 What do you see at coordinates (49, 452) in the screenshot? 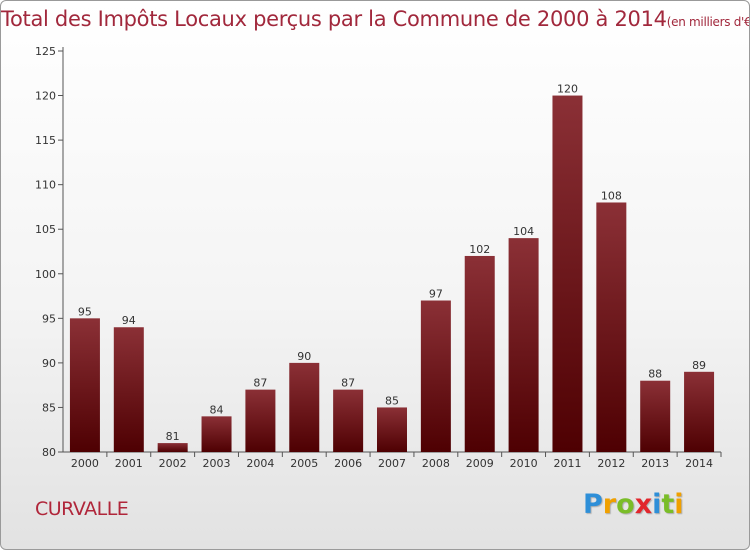
I see `y-tick-label: 80` at bounding box center [49, 452].